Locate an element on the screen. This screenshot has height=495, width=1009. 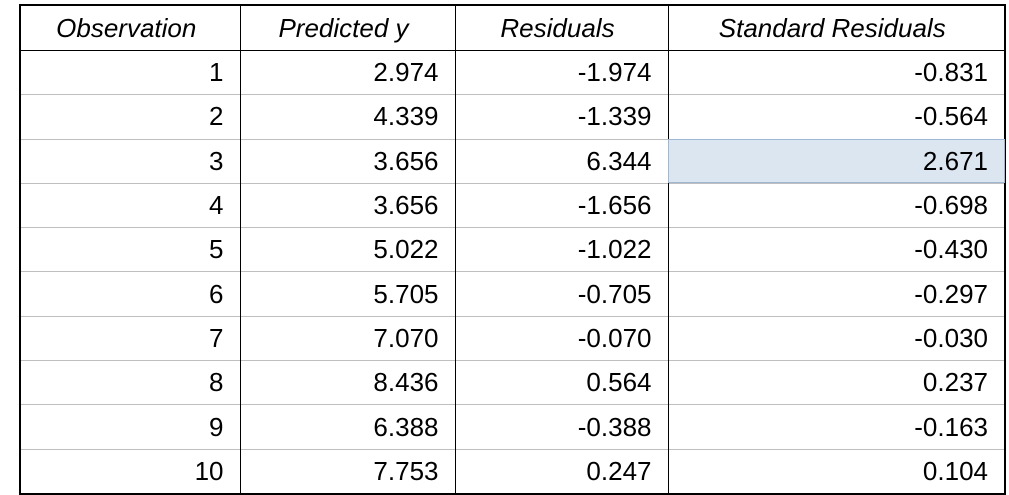
cell: -0.163 is located at coordinates (836, 427).